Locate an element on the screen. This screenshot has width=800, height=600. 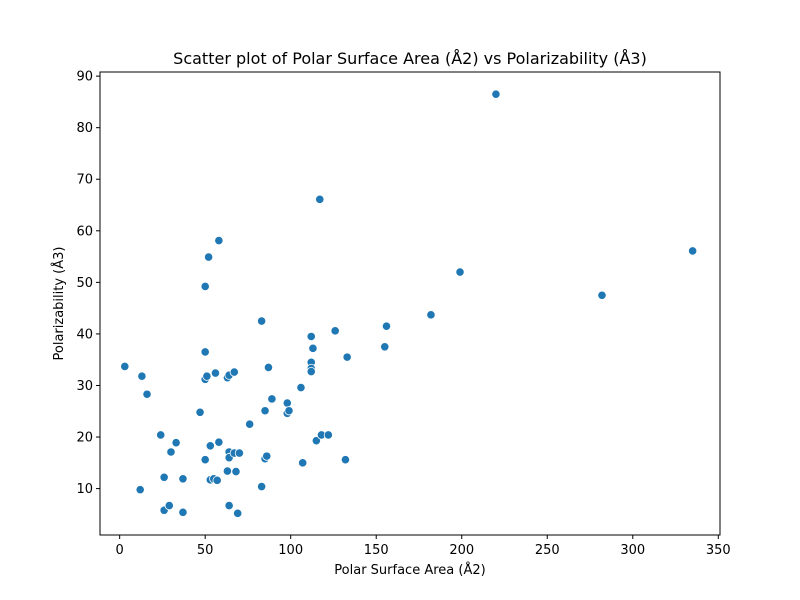
x-tick-label: 150 is located at coordinates (376, 550).